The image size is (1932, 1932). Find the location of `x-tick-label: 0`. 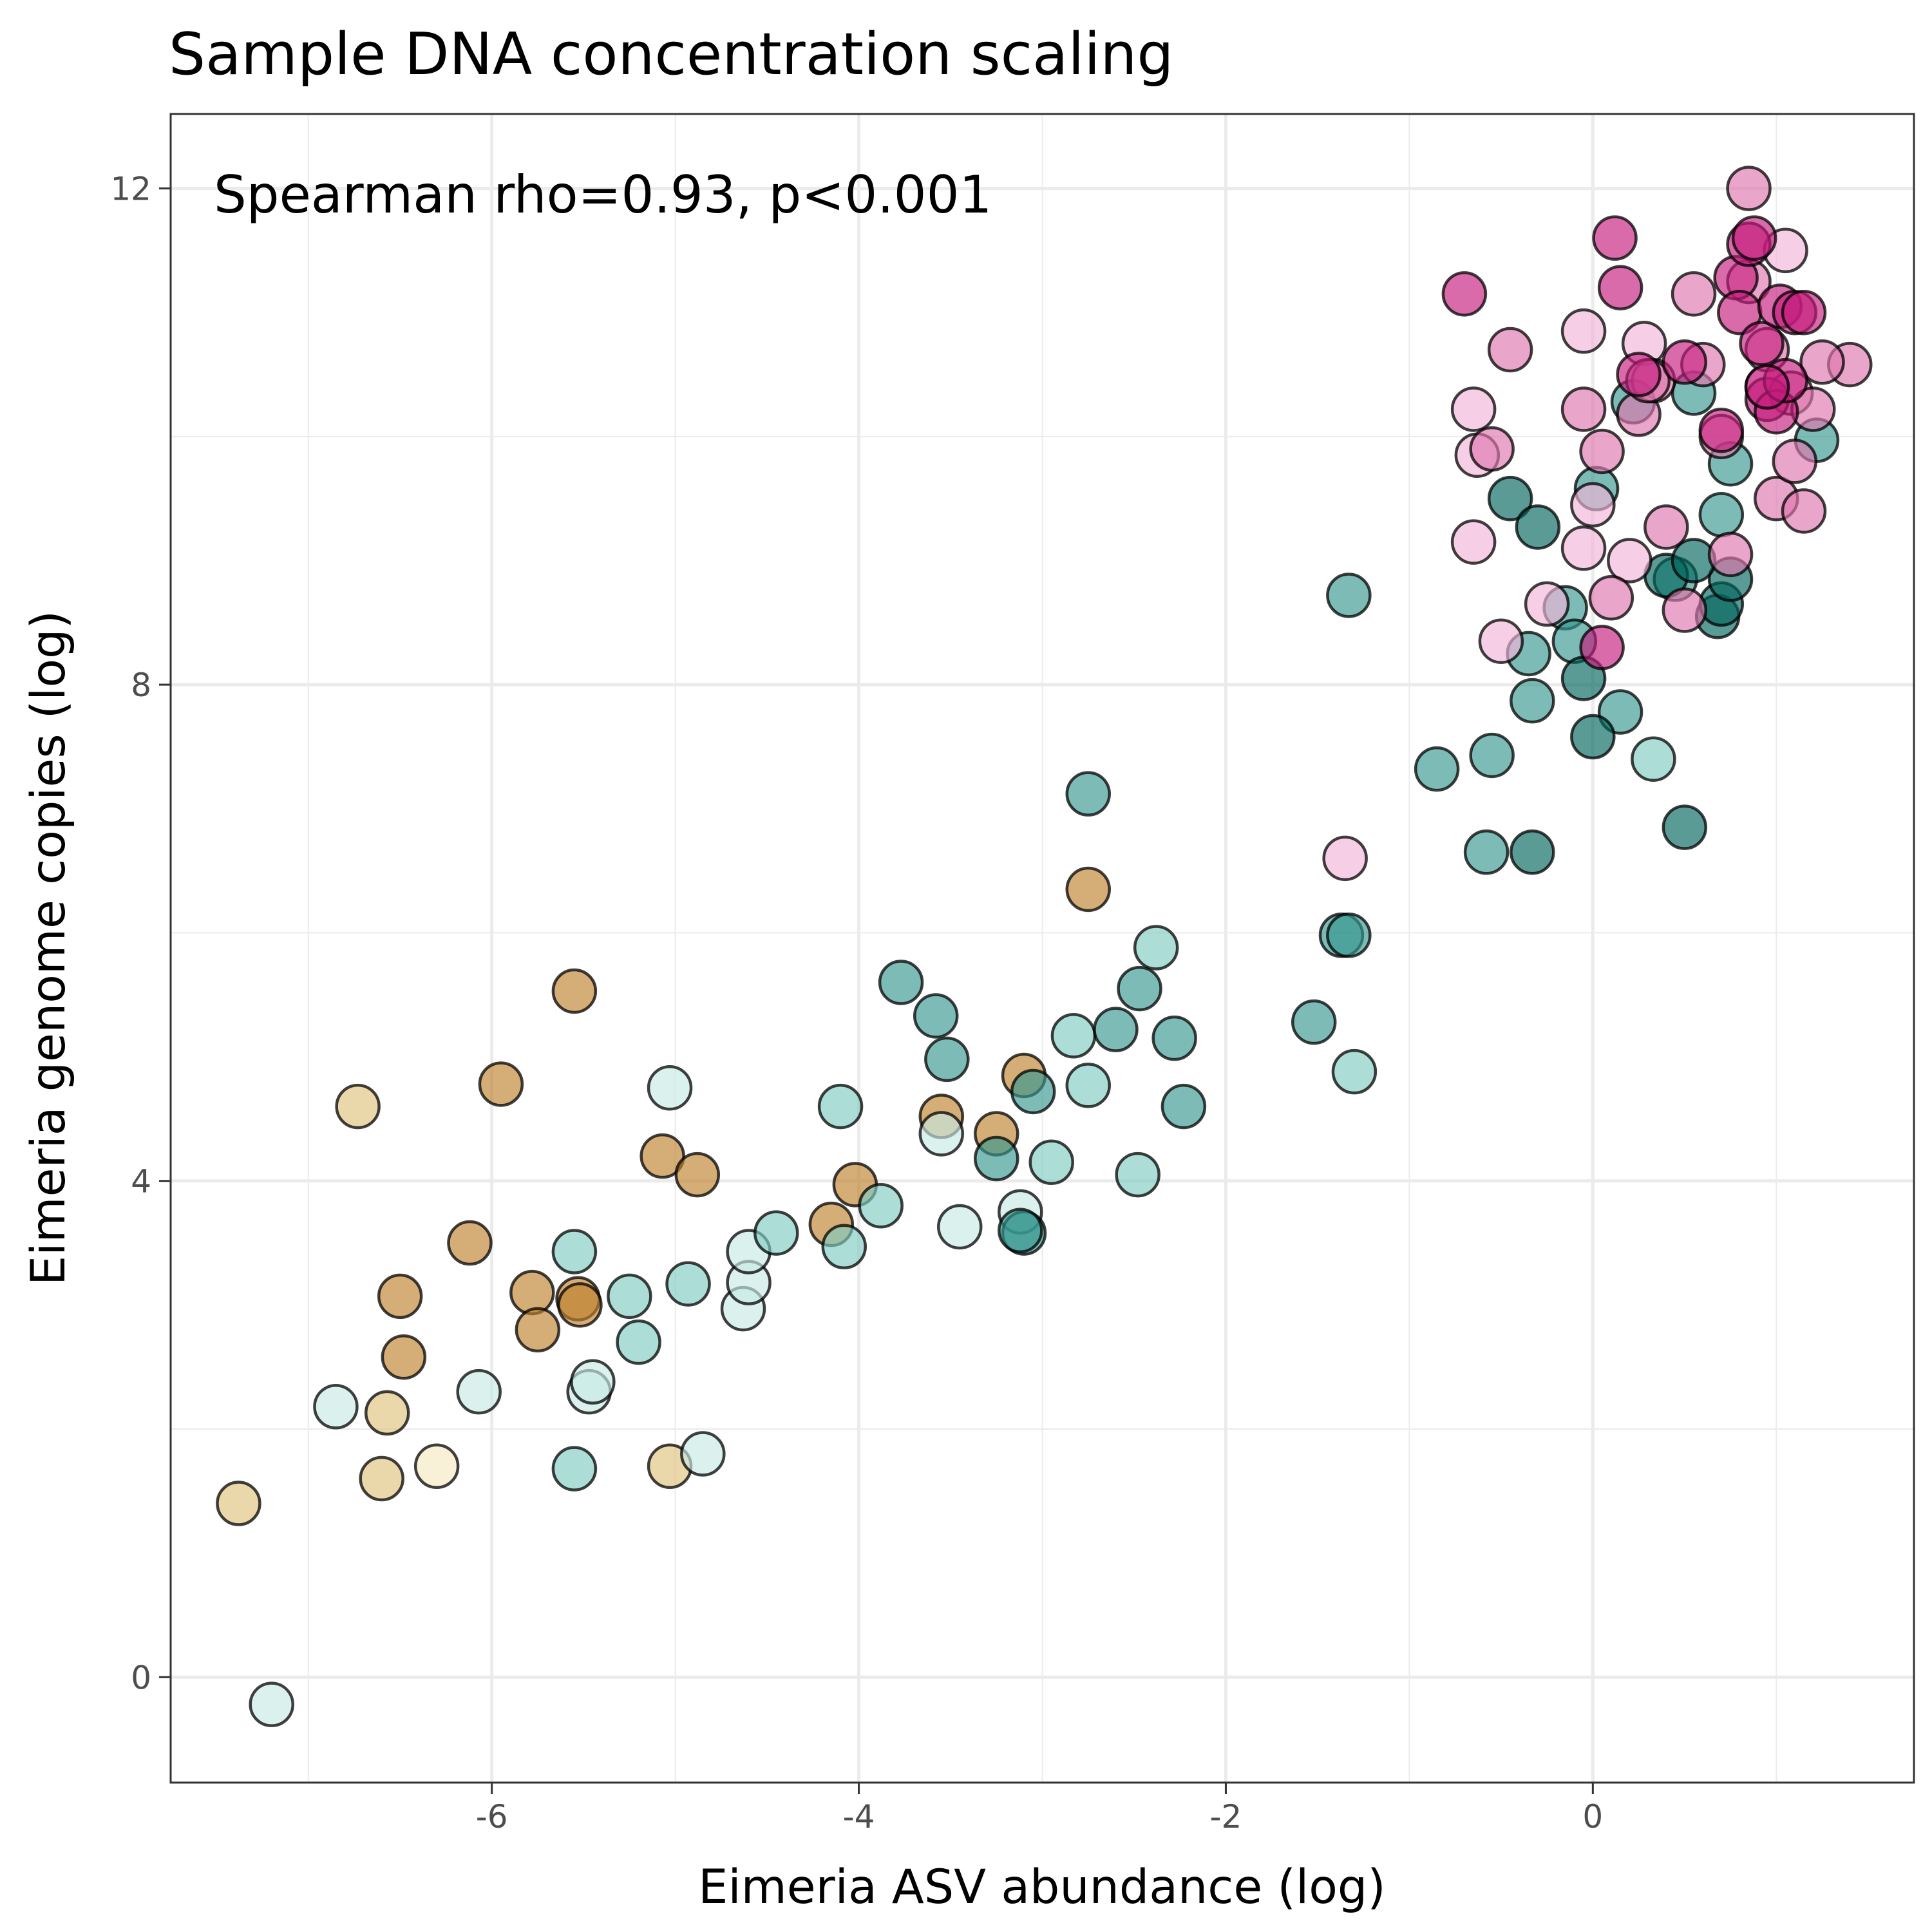

x-tick-label: 0 is located at coordinates (1593, 1816).